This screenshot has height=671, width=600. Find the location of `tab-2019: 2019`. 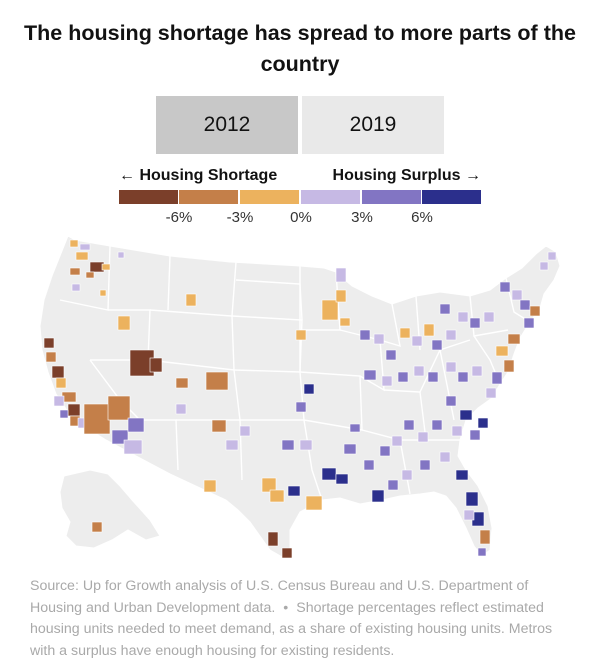

tab-2019: 2019 is located at coordinates (373, 125).